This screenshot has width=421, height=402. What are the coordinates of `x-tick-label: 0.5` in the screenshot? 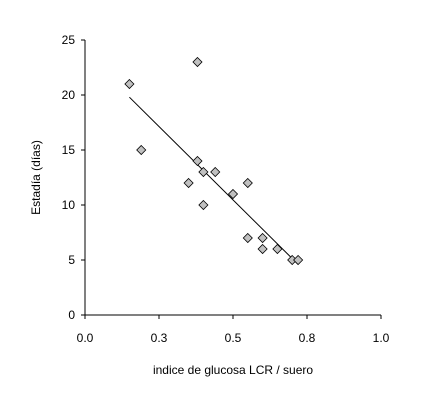 It's located at (233, 338).